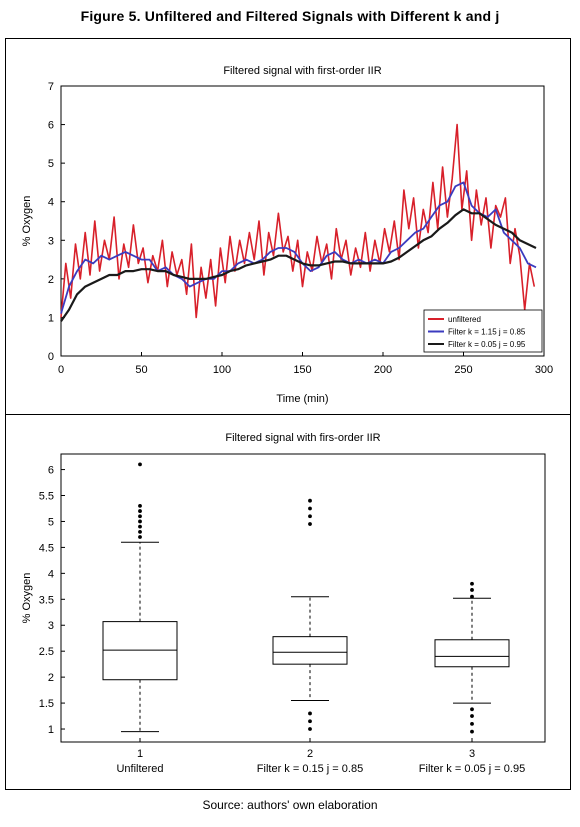  Describe the element at coordinates (464, 319) in the screenshot. I see `legend-label: unfiltered` at that location.